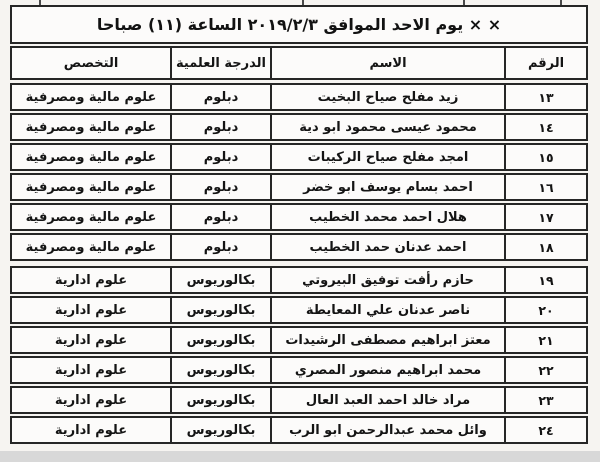 This screenshot has height=462, width=600. Describe the element at coordinates (387, 280) in the screenshot. I see `cell-name: حازم رأفت توفيق البيروتي` at that location.